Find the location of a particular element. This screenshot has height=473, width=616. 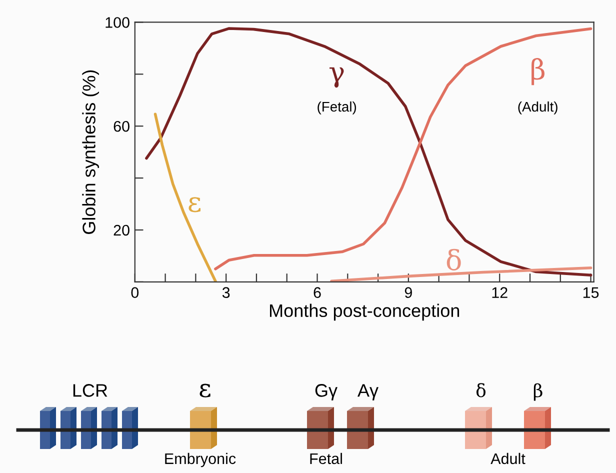

series-label: γ is located at coordinates (337, 77).